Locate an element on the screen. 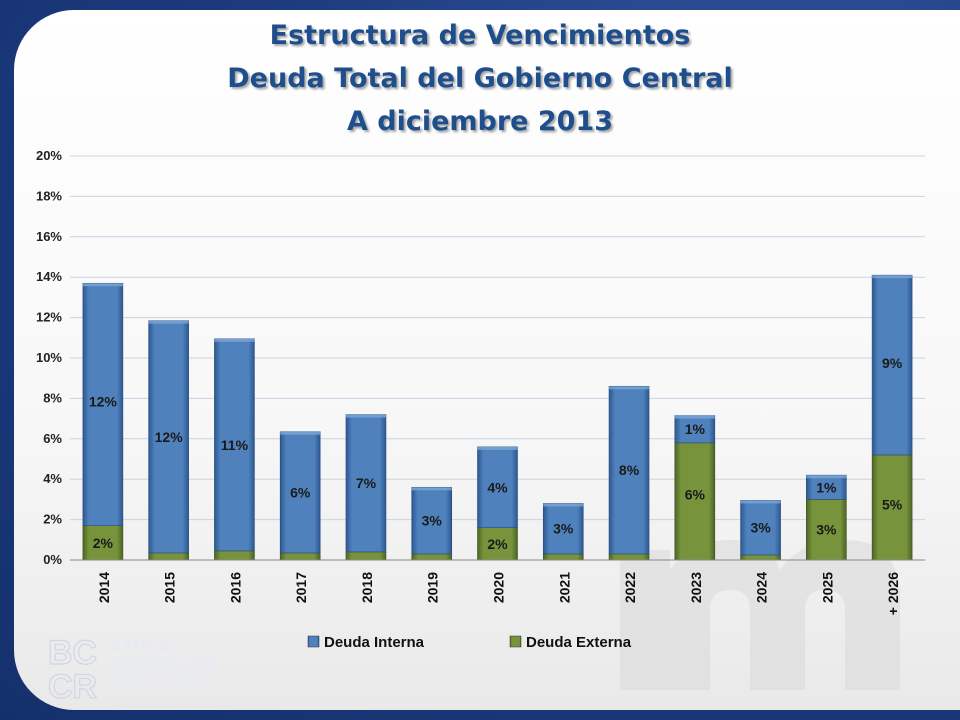 The height and width of the screenshot is (720, 960). y-tick-label: 0% is located at coordinates (52, 559).